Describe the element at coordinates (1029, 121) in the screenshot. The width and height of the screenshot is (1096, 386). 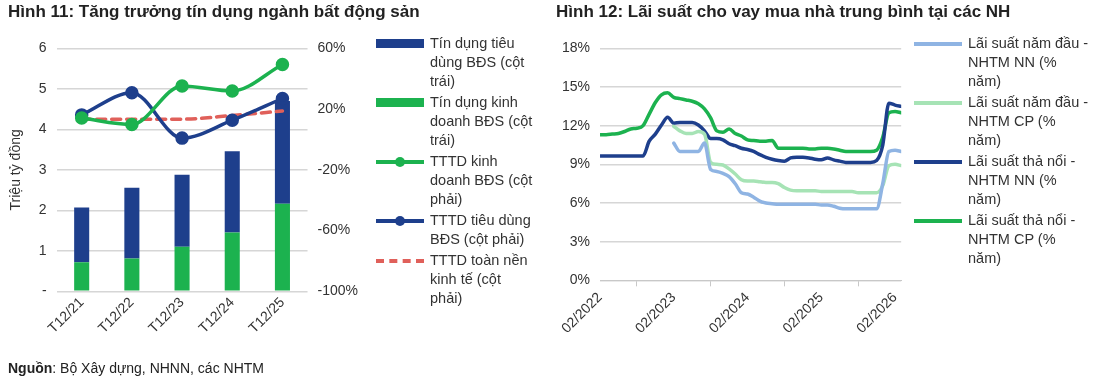
I see `legend-label: Lãi suất năm đầu - NHTM CP (% năm)` at that location.